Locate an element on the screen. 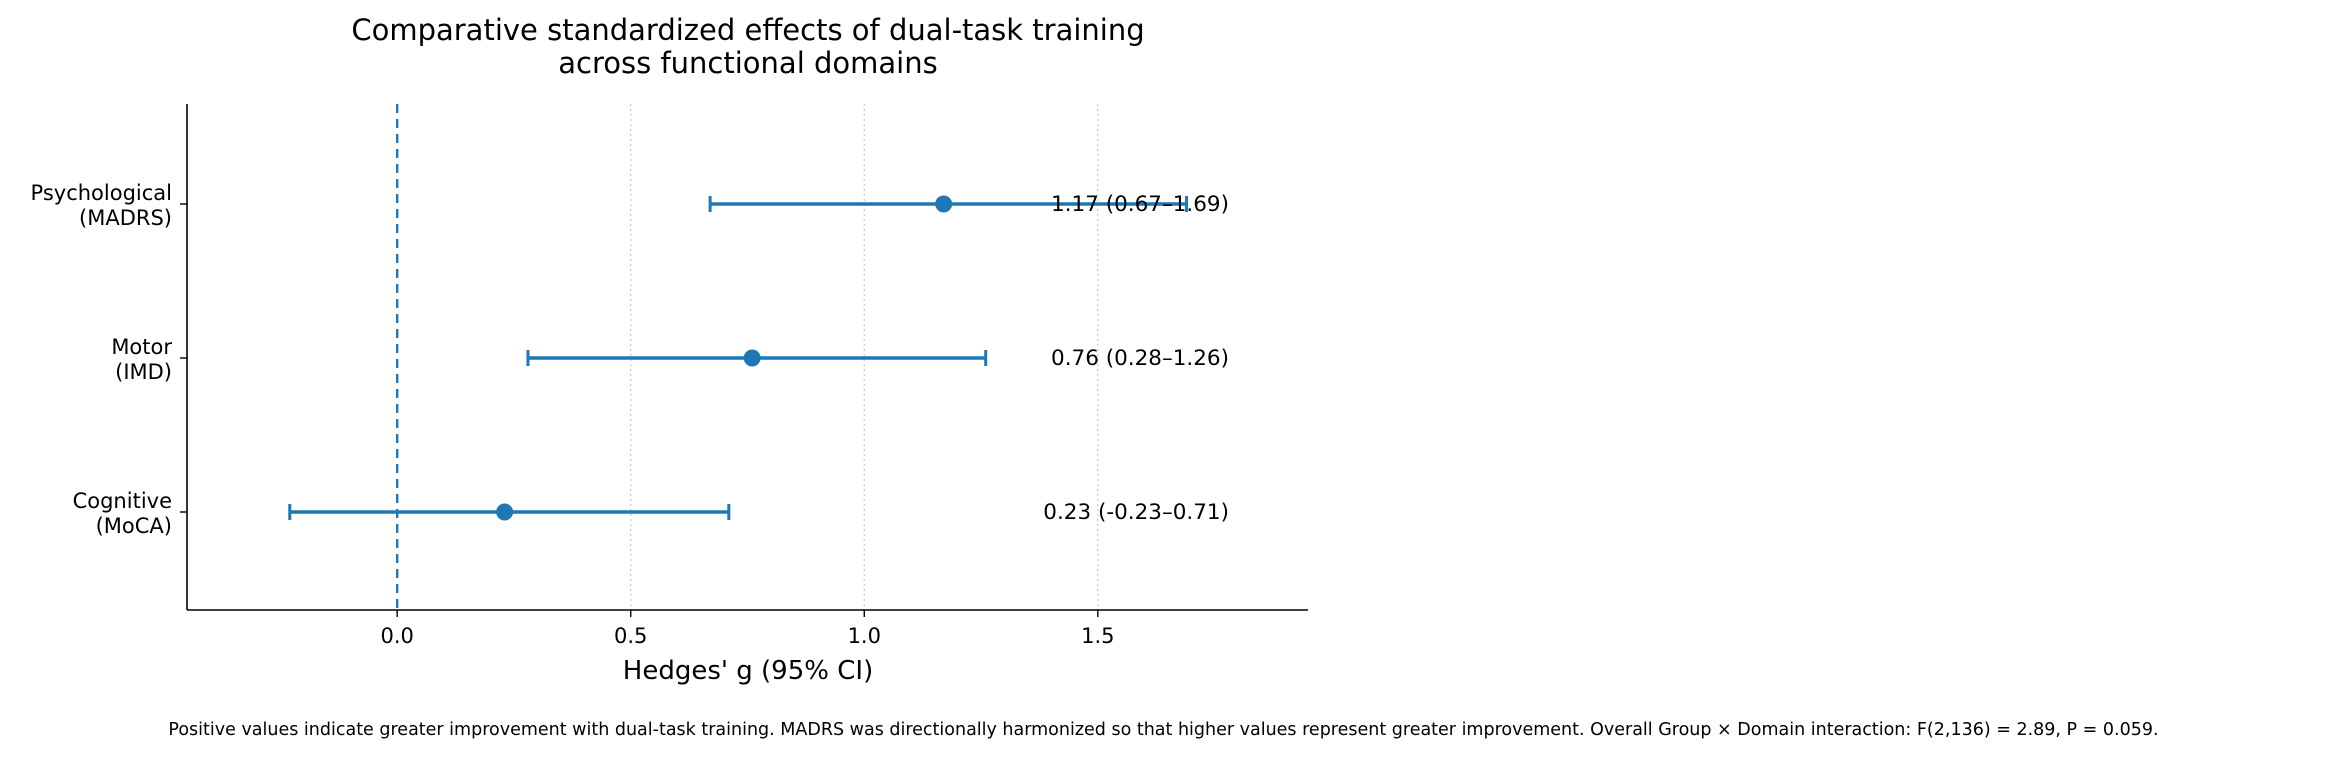 The width and height of the screenshot is (2327, 759). x-tick-label-3: 1.5 is located at coordinates (1097, 636).